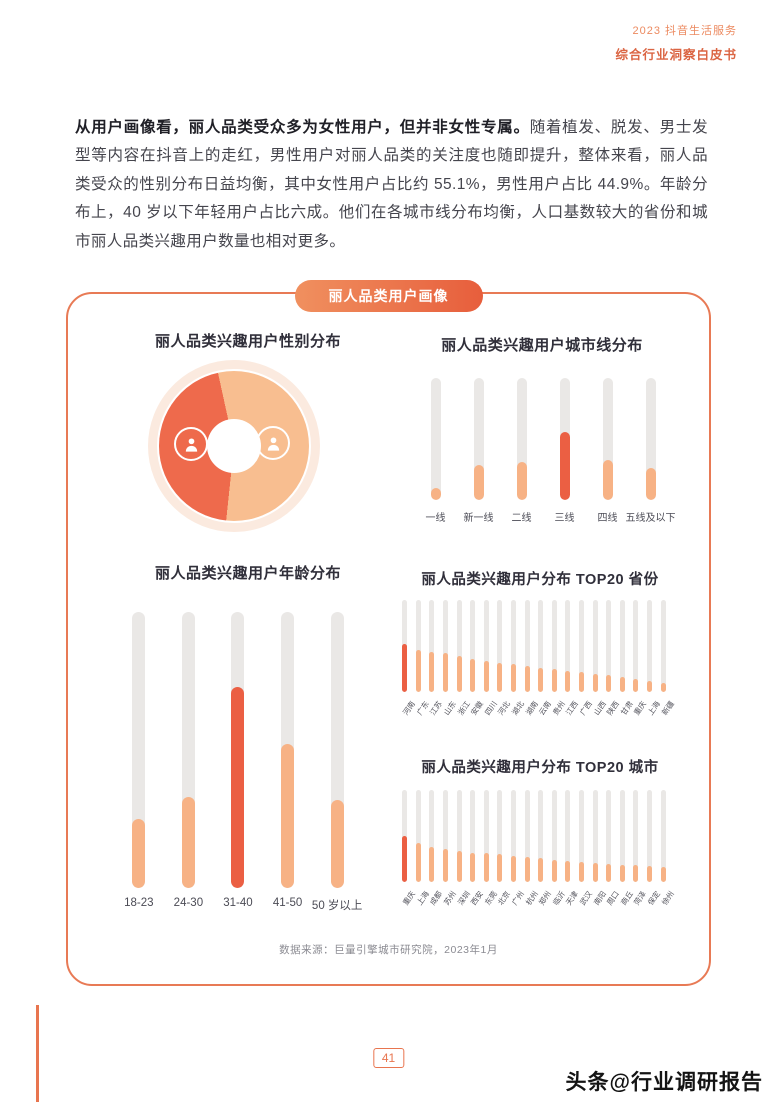 The height and width of the screenshot is (1102, 777). Describe the element at coordinates (570, 658) in the screenshot. I see `bar-column: 江西` at that location.